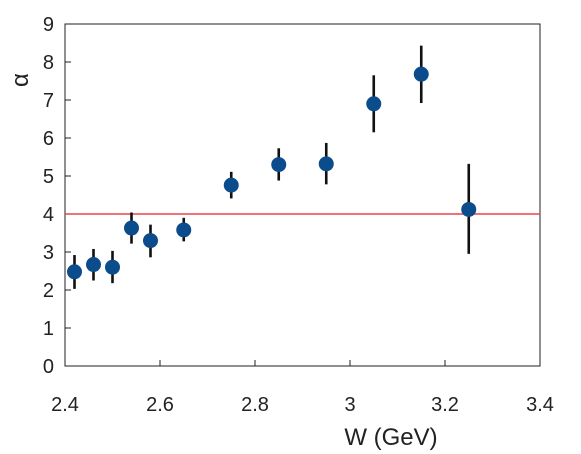 The width and height of the screenshot is (581, 454). Describe the element at coordinates (65, 405) in the screenshot. I see `x-tick-label: 2.4` at that location.